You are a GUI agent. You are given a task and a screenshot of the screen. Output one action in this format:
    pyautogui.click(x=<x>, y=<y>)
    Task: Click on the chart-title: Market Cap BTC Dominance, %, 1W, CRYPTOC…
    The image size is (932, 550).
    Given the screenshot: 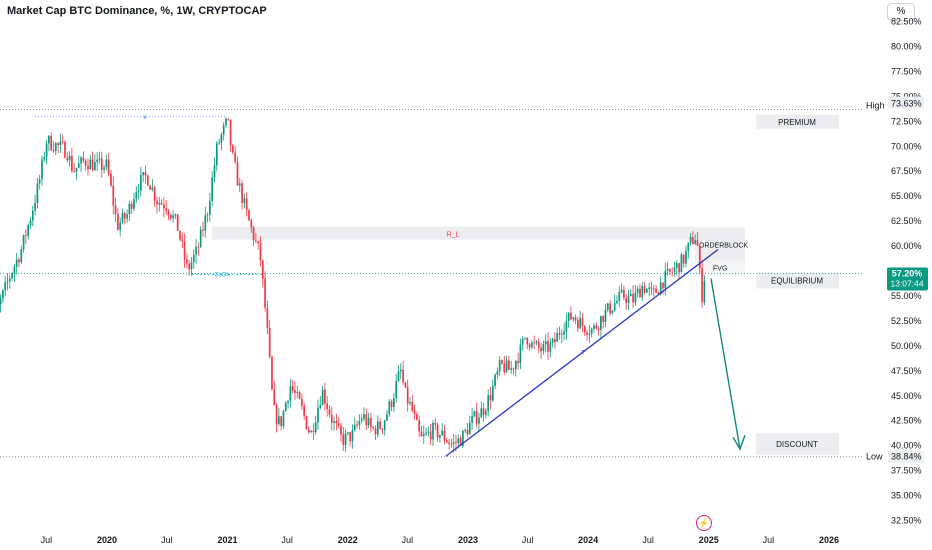 What is the action you would take?
    pyautogui.click(x=137, y=11)
    